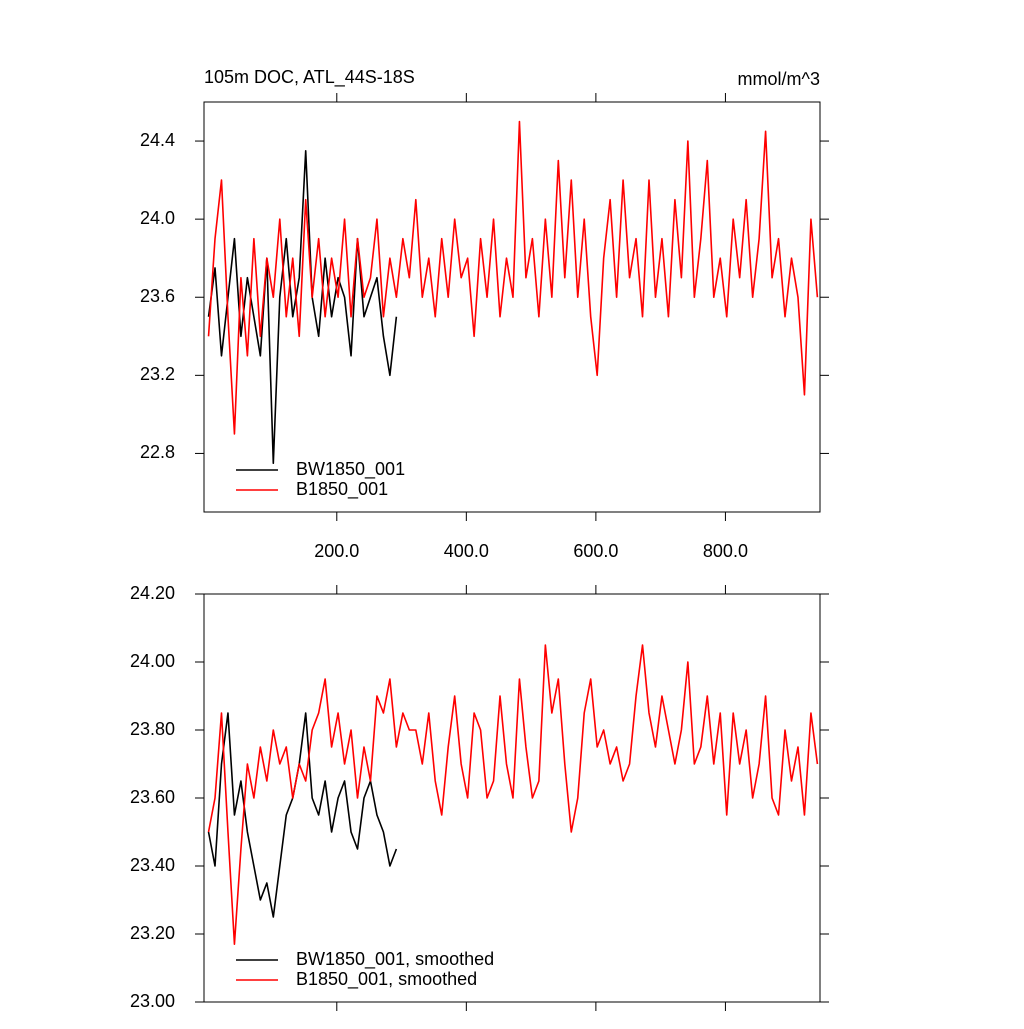 The width and height of the screenshot is (1024, 1029). Describe the element at coordinates (157, 374) in the screenshot. I see `y-tick-label: 23.2` at that location.